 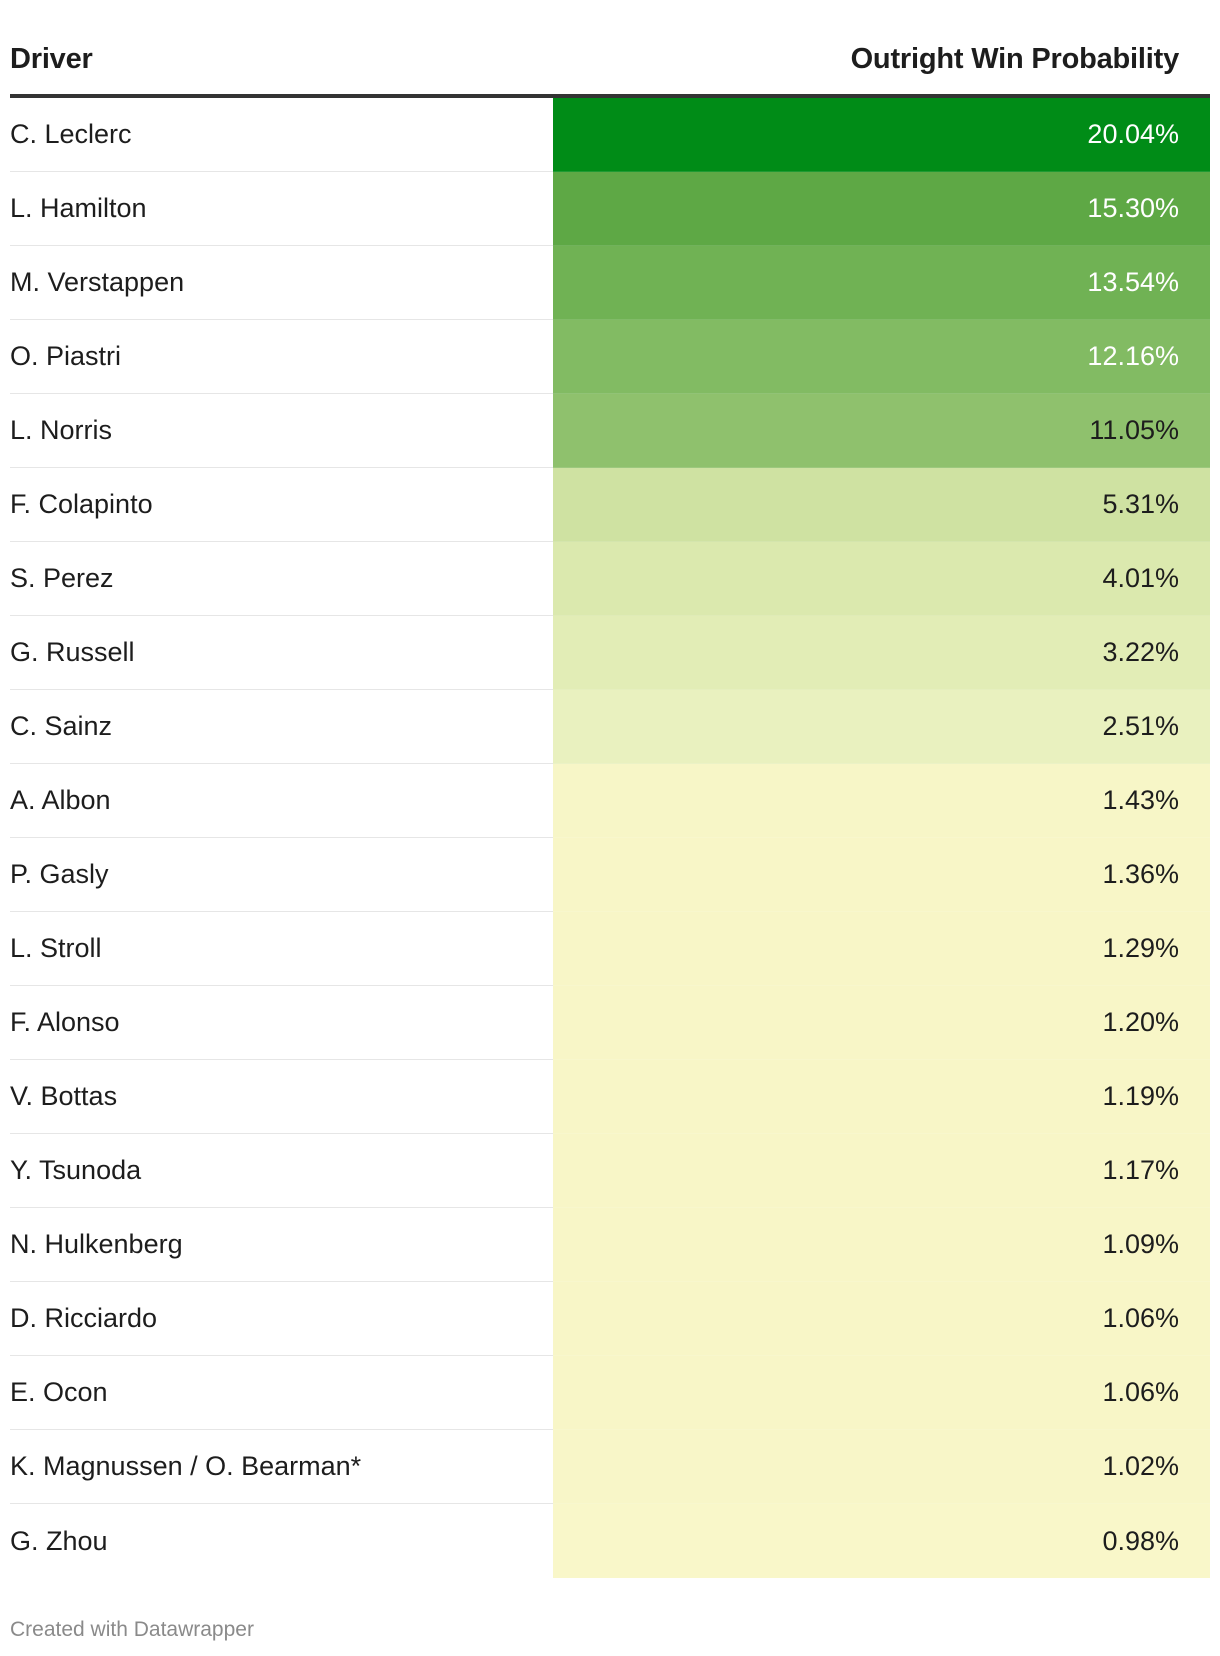 What do you see at coordinates (281, 283) in the screenshot?
I see `driver-name-cell: M. Verstappen` at bounding box center [281, 283].